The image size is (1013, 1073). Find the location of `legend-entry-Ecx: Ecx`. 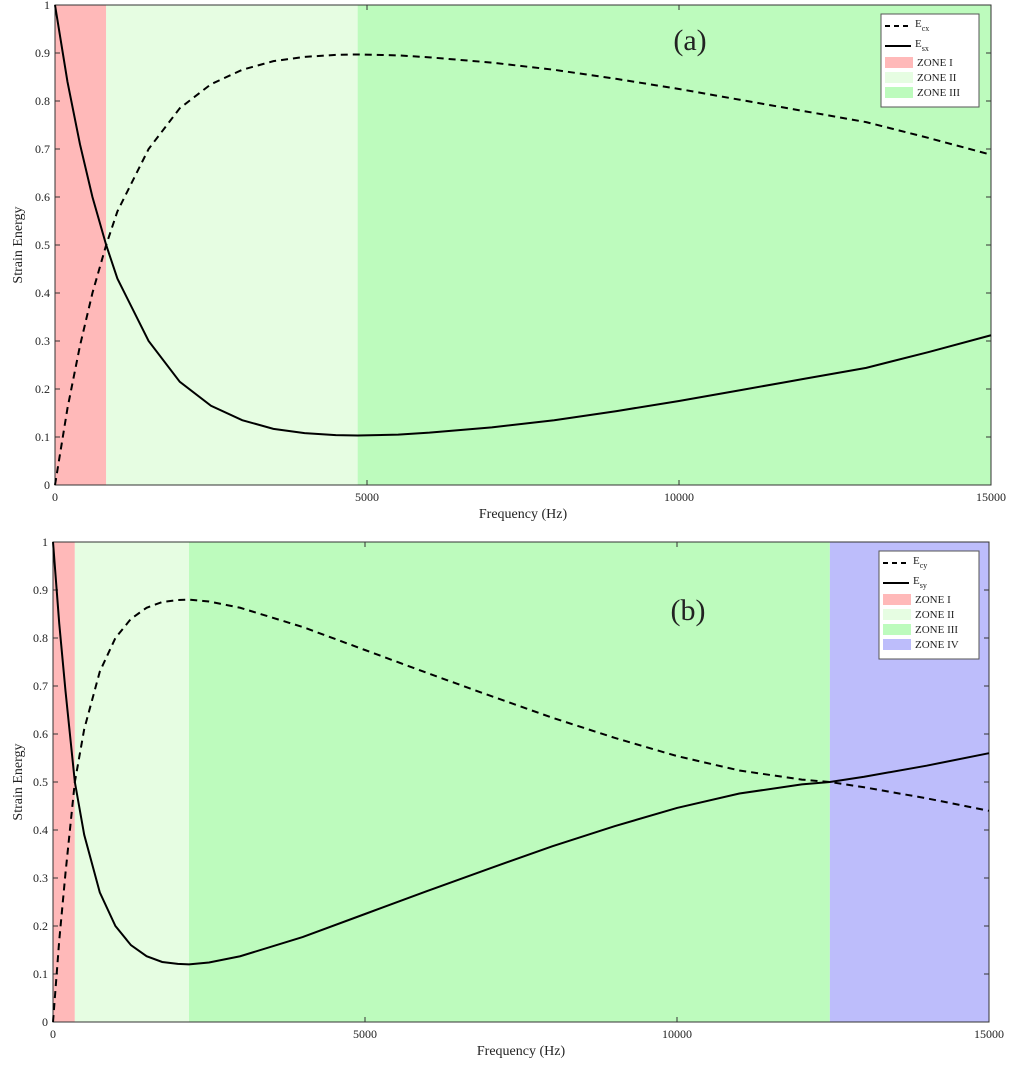

legend-entry-Ecx: Ecx is located at coordinates (922, 25).